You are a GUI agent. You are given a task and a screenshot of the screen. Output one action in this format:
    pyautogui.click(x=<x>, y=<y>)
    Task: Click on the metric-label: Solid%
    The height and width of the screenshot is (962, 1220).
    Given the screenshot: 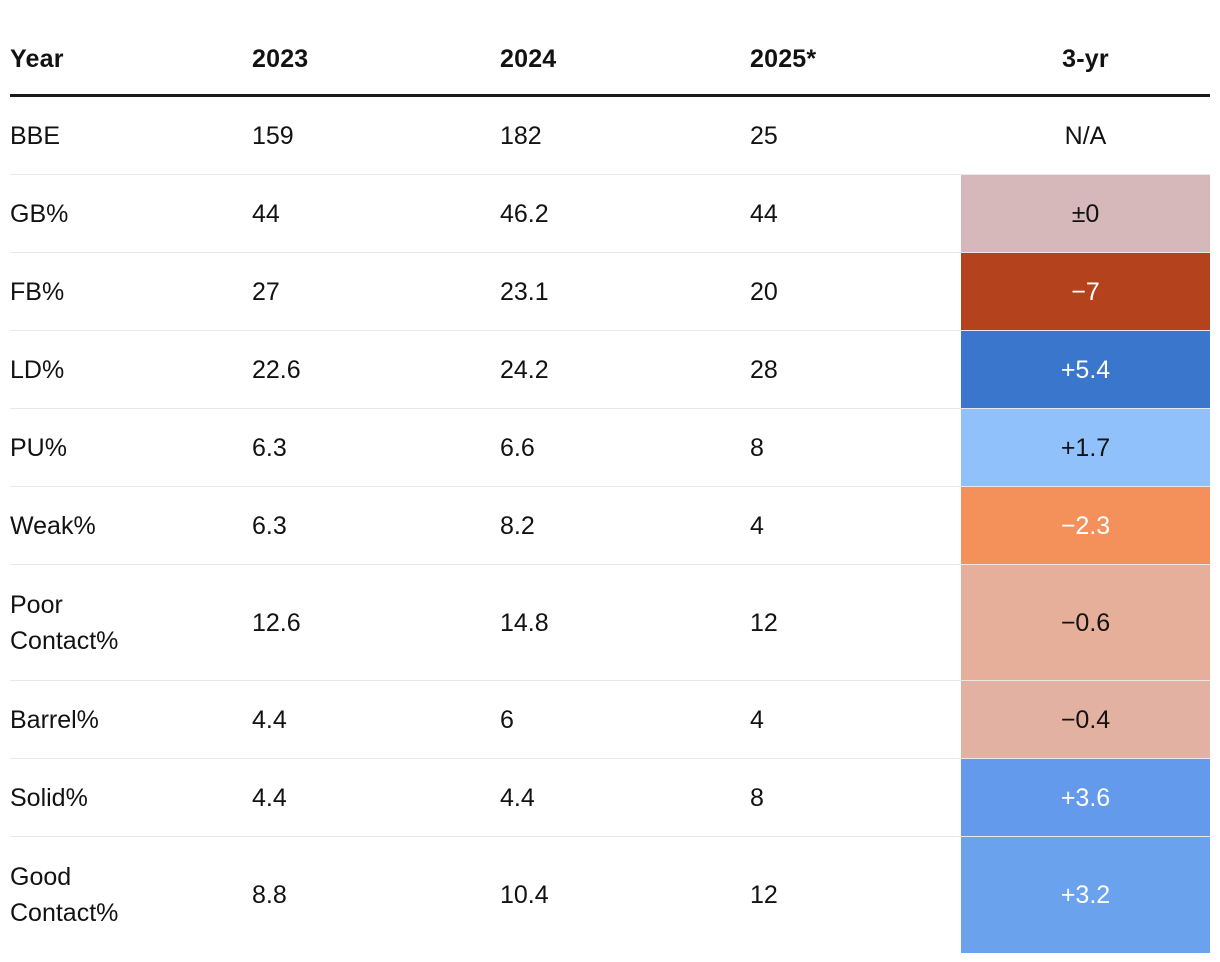 What is the action you would take?
    pyautogui.click(x=49, y=797)
    